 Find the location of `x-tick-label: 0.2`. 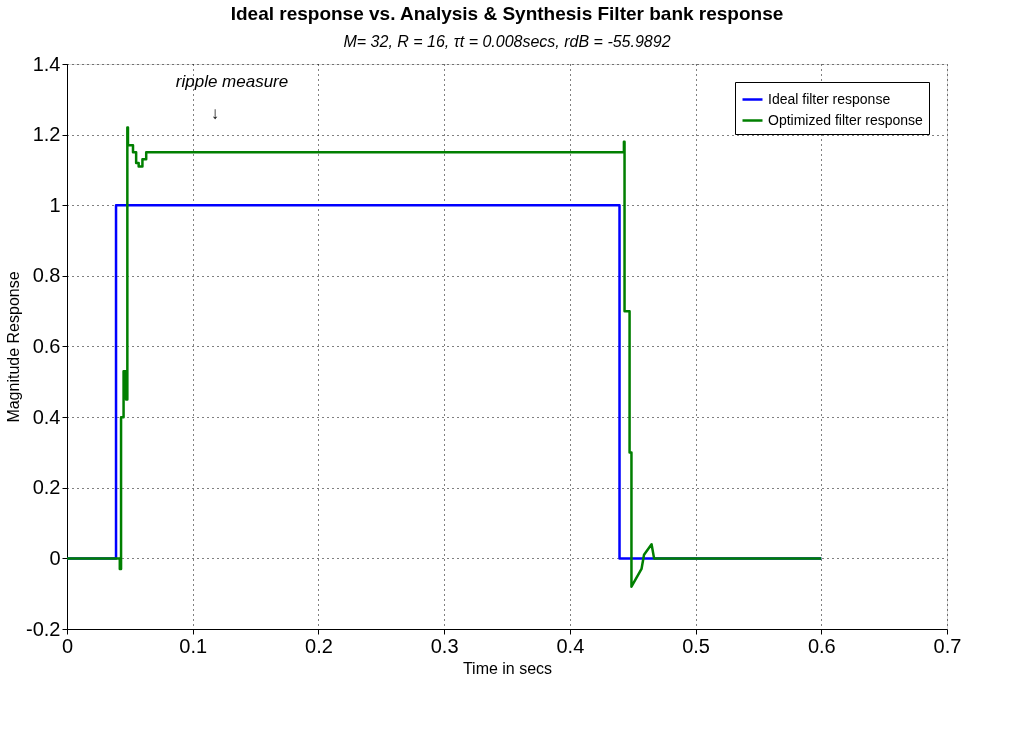

x-tick-label: 0.2 is located at coordinates (319, 645).